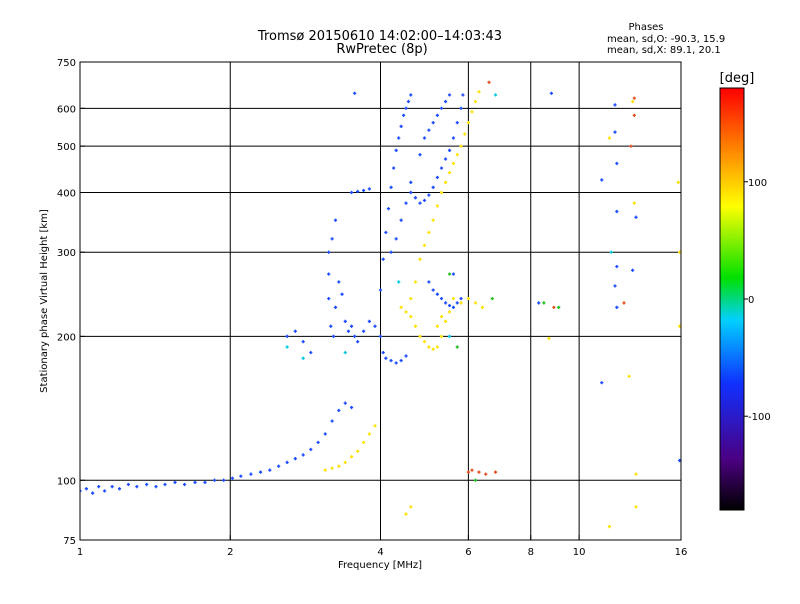  Describe the element at coordinates (66, 147) in the screenshot. I see `y-tick-label: 500` at that location.